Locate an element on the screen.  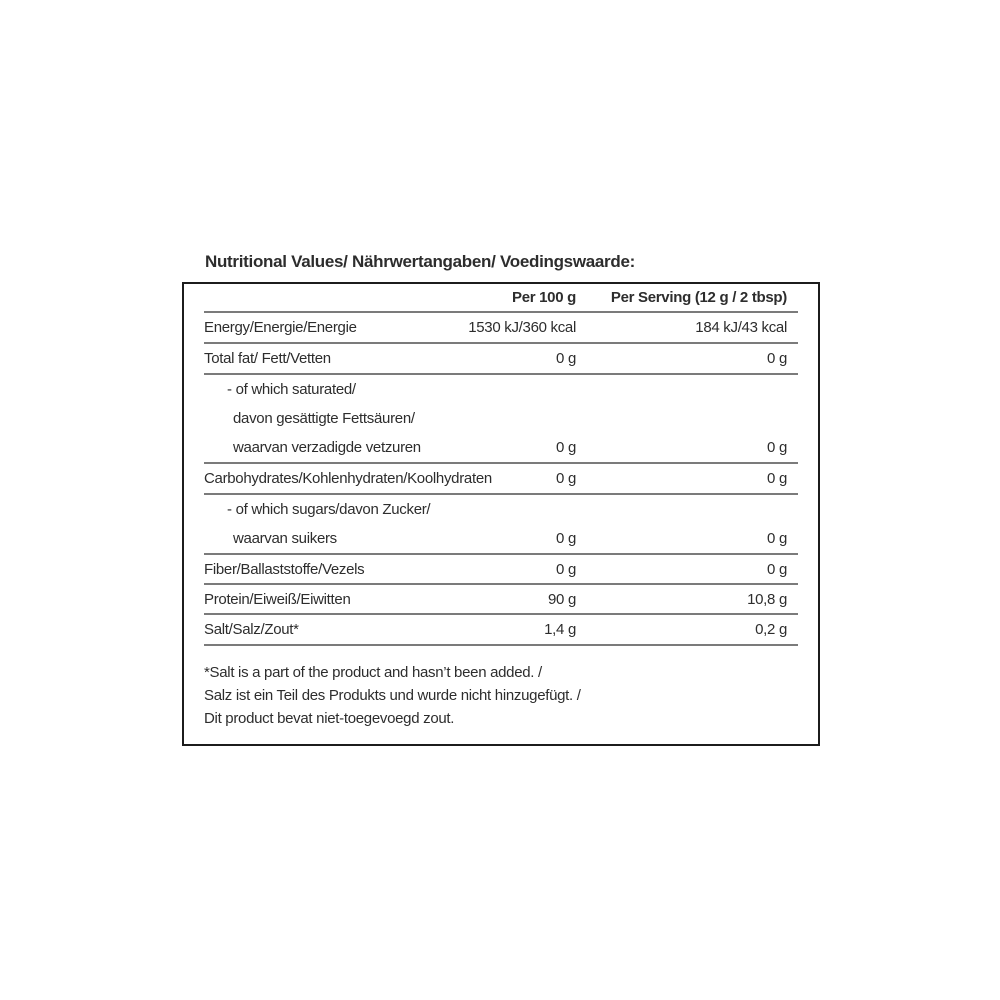
row-label: Total fat/ Fett/Vetten is located at coordinates (267, 358).